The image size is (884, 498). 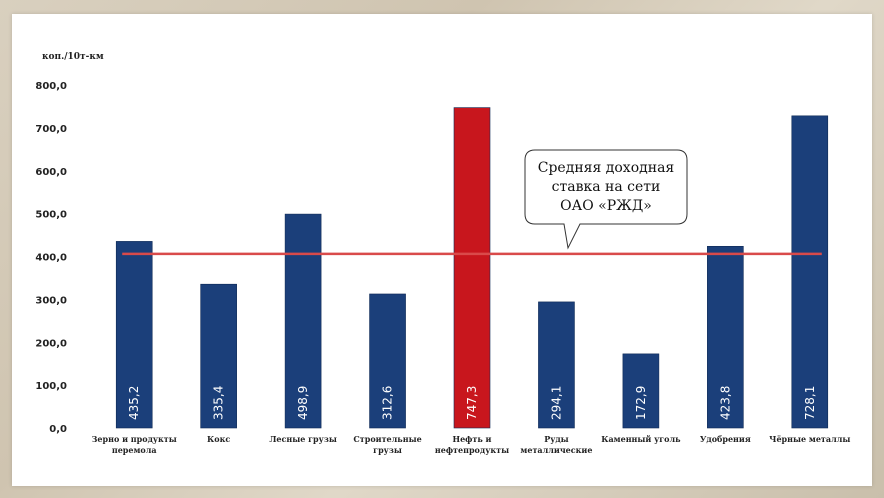 I want to click on x-tick-label: нефтепродукты, so click(x=472, y=450).